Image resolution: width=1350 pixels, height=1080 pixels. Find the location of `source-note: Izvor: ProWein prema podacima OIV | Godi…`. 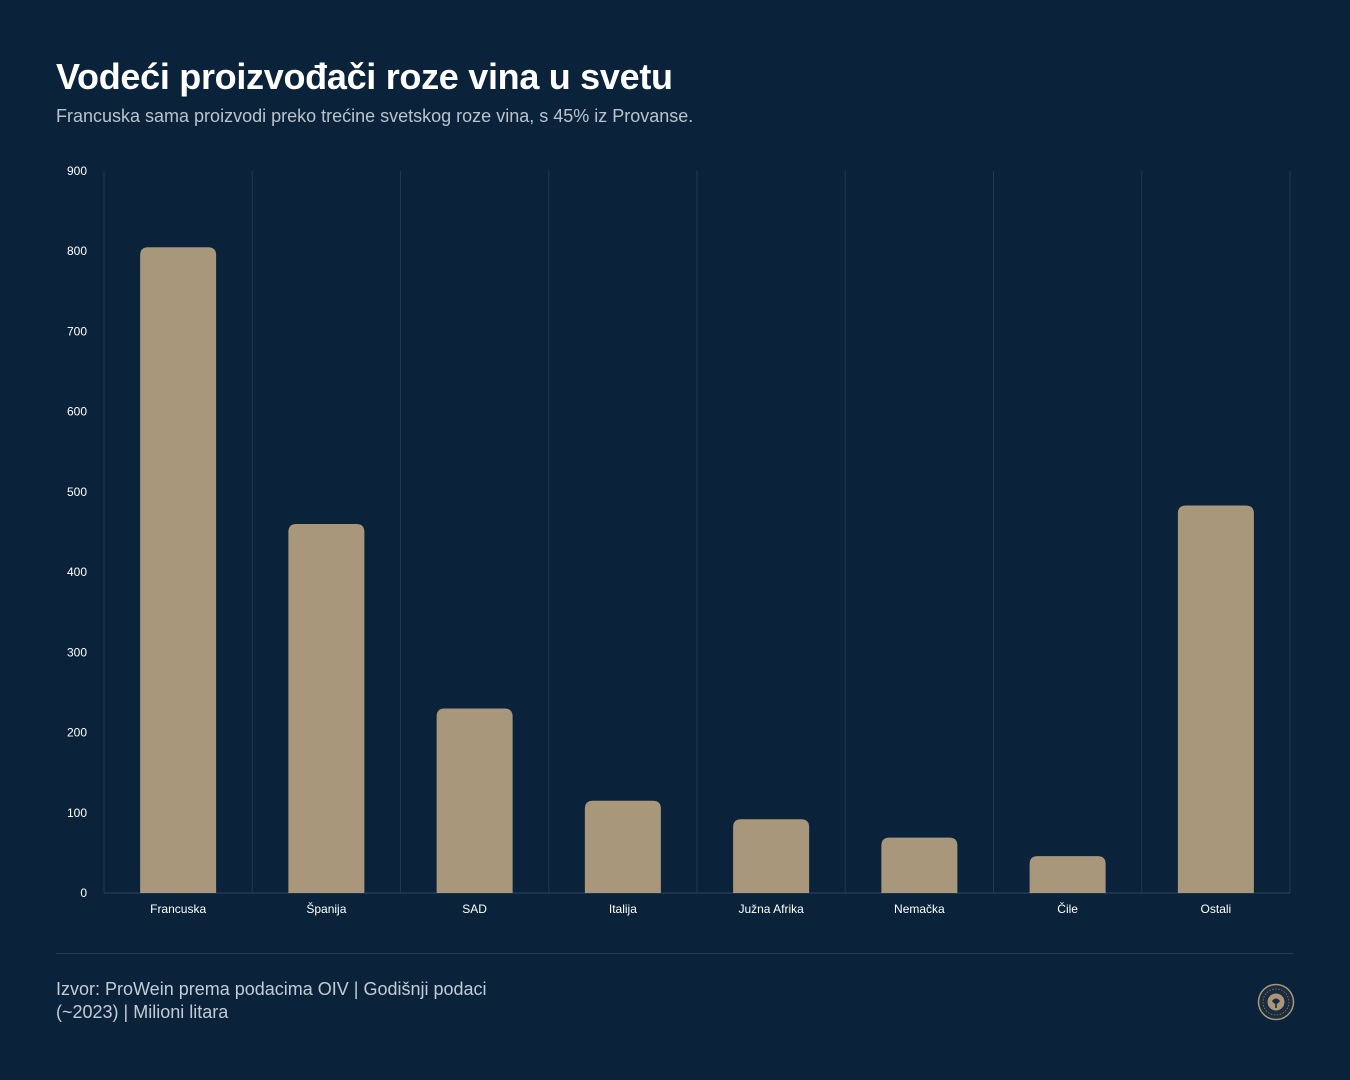

source-note: Izvor: ProWein prema podacima OIV | Godi… is located at coordinates (271, 1000).